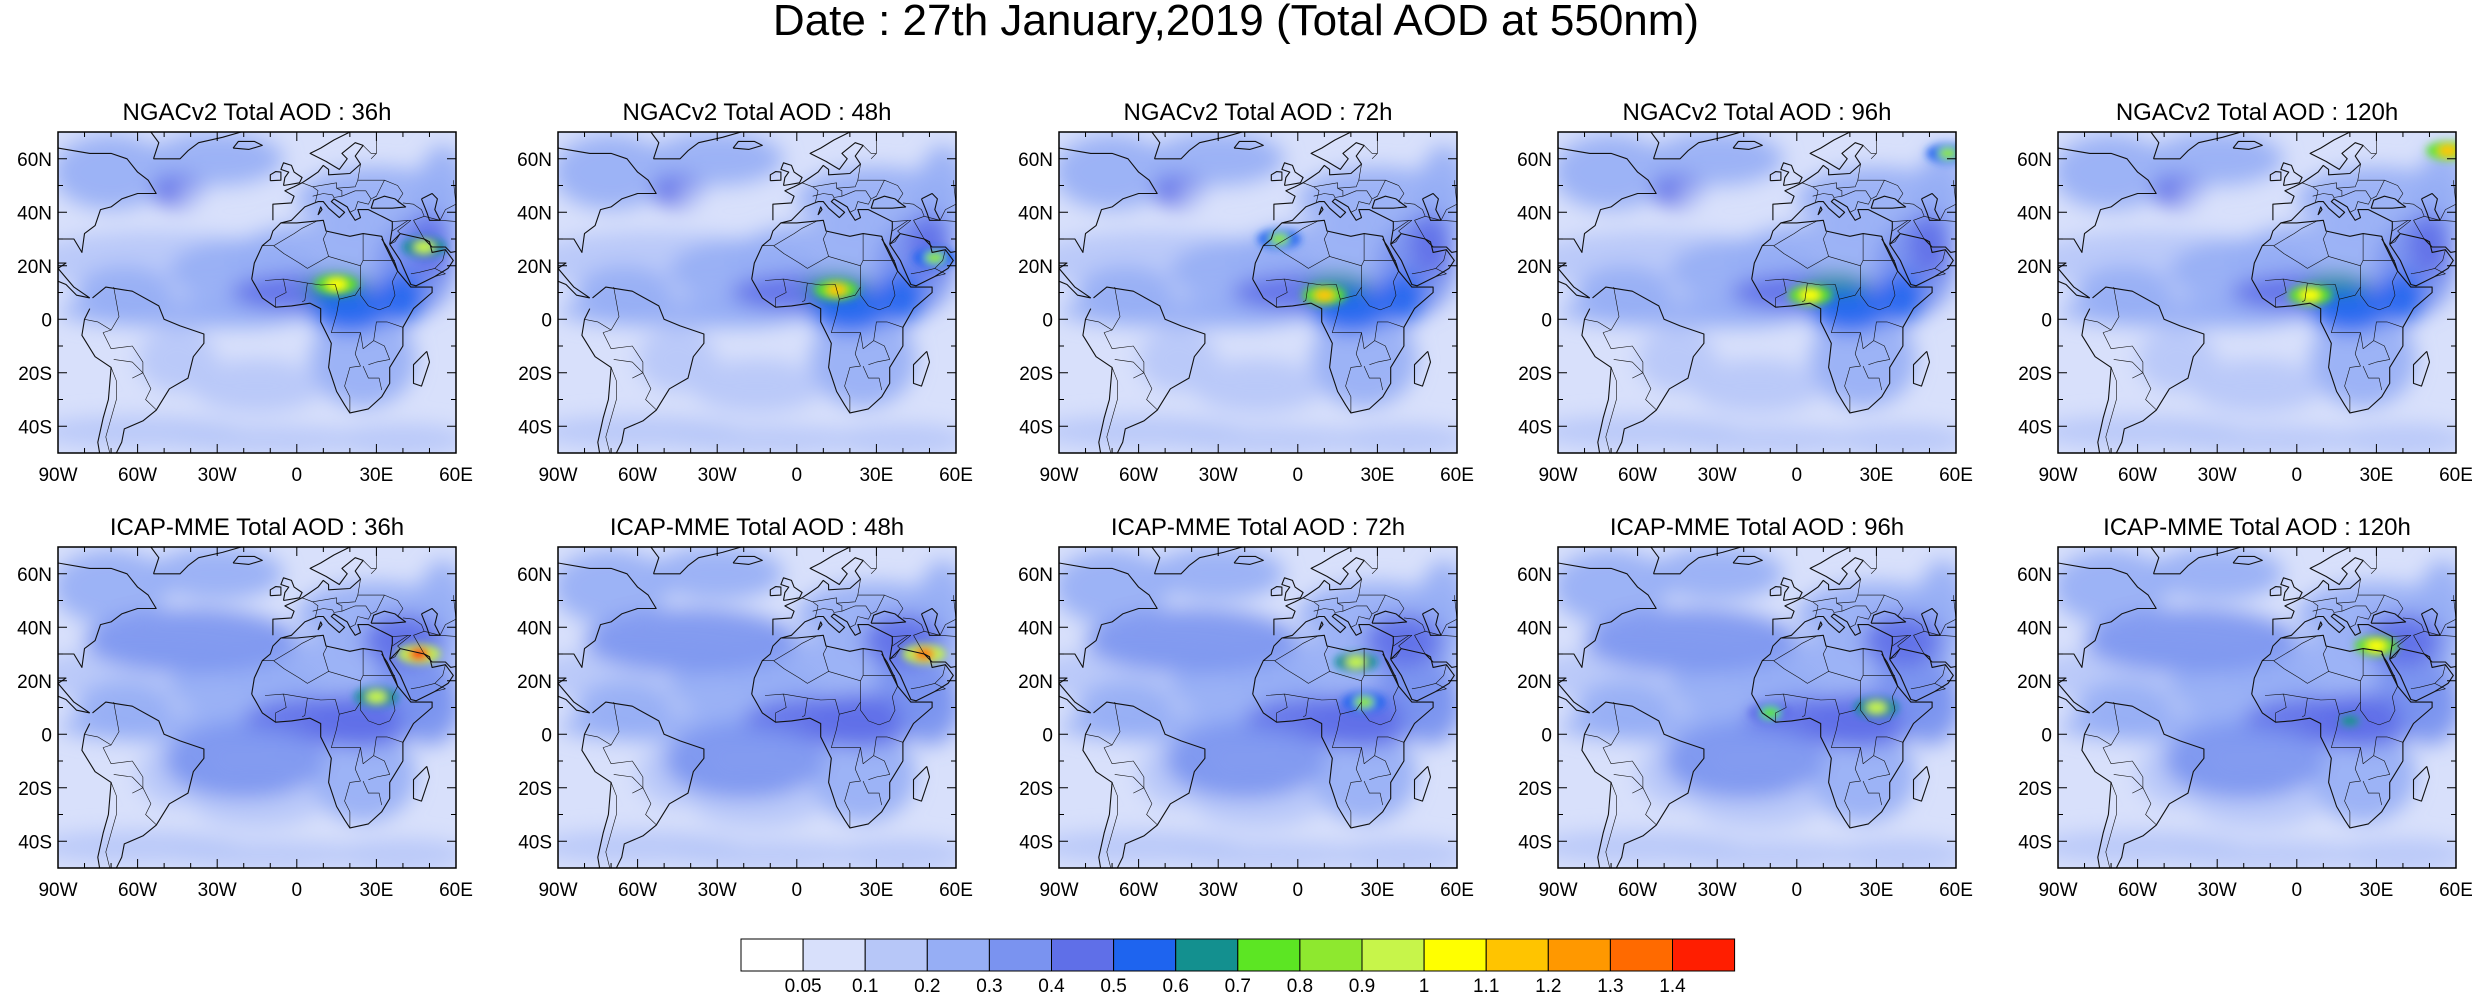 The width and height of the screenshot is (2472, 995). What do you see at coordinates (927, 985) in the screenshot?
I see `colorbar-label: 0.2` at bounding box center [927, 985].